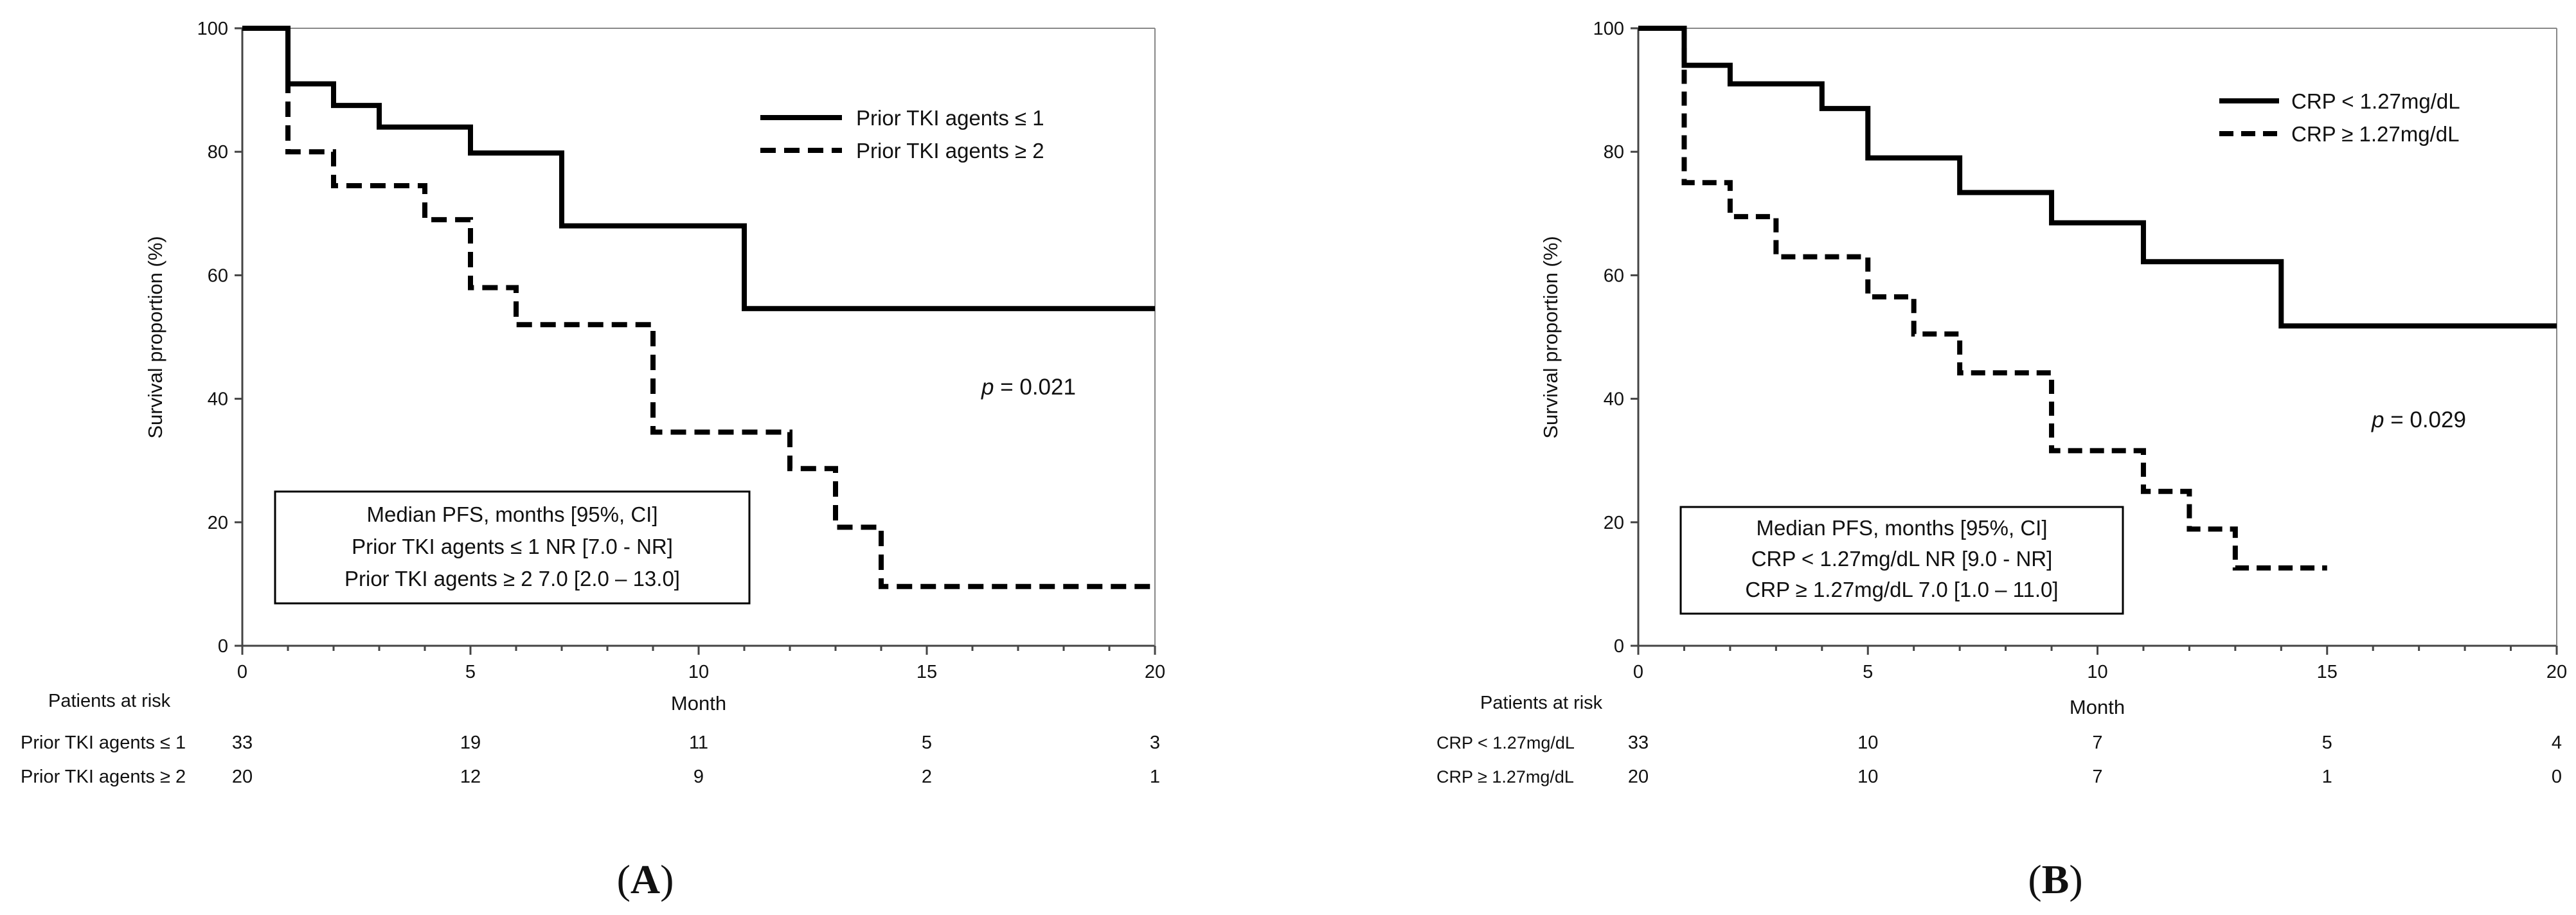 The image size is (2576, 915). I want to click on panel-a-risk-value: 5, so click(927, 743).